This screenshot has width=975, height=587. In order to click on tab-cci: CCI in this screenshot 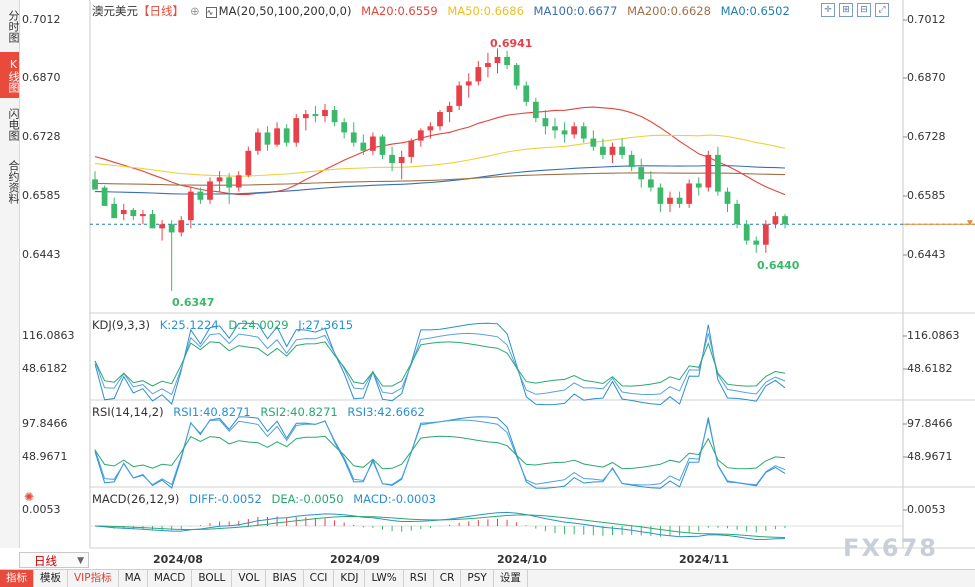, I will do `click(319, 578)`.